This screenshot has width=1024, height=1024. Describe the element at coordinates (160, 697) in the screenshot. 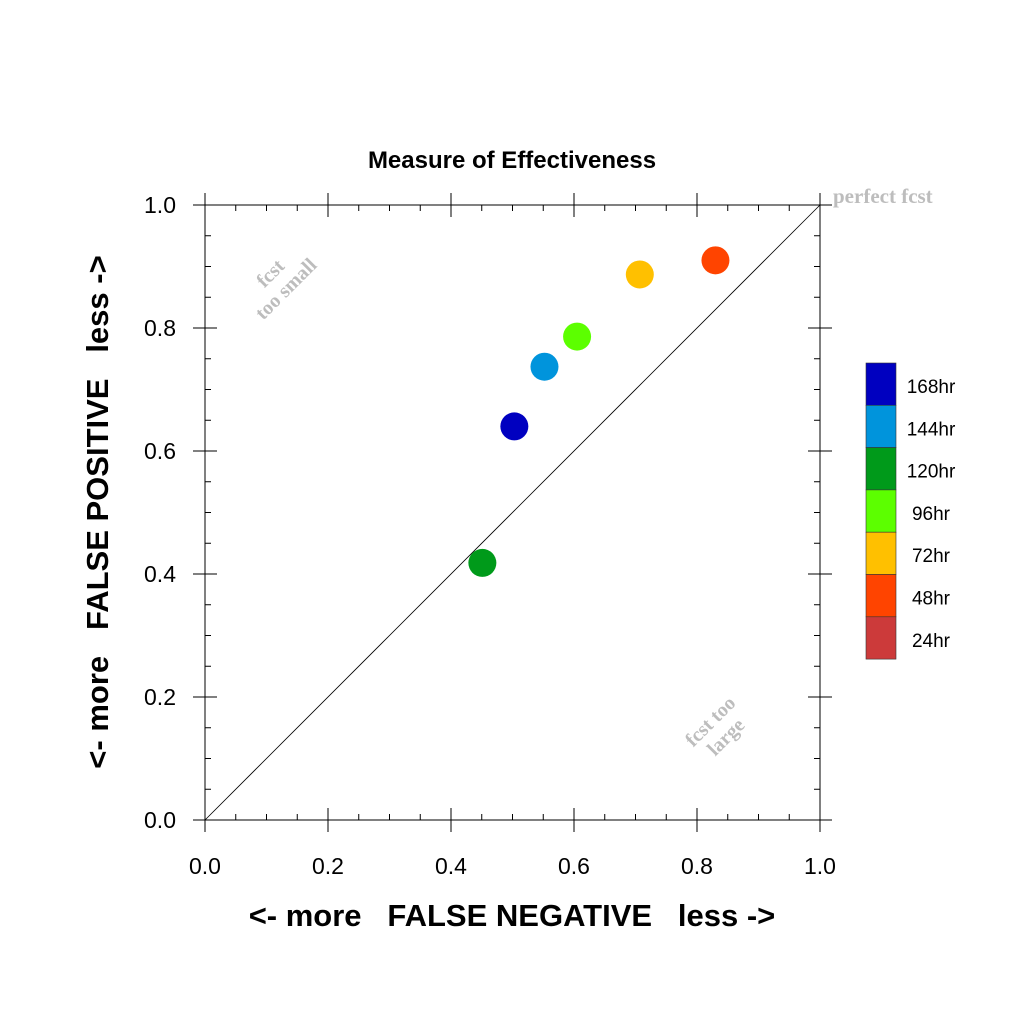

I see `y-tick-label: 0.2` at that location.